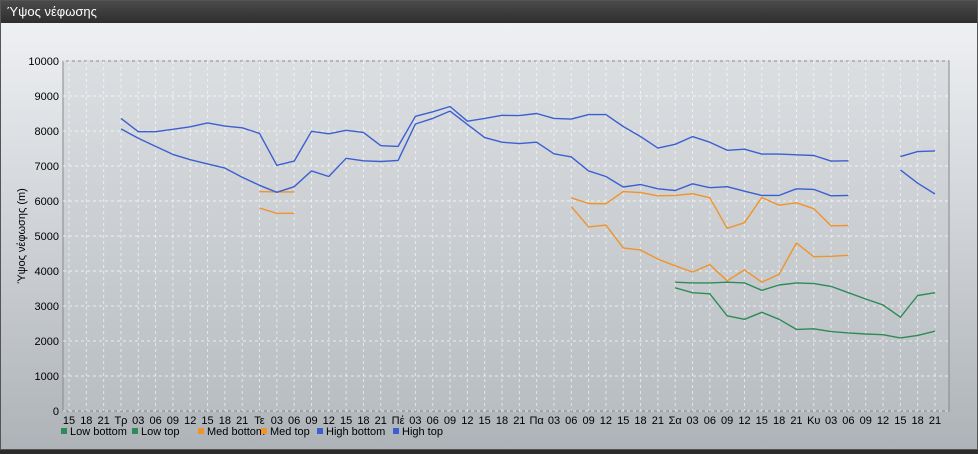 The width and height of the screenshot is (978, 454). What do you see at coordinates (52, 11) in the screenshot?
I see `window-title: Ύψος νέφωσης` at bounding box center [52, 11].